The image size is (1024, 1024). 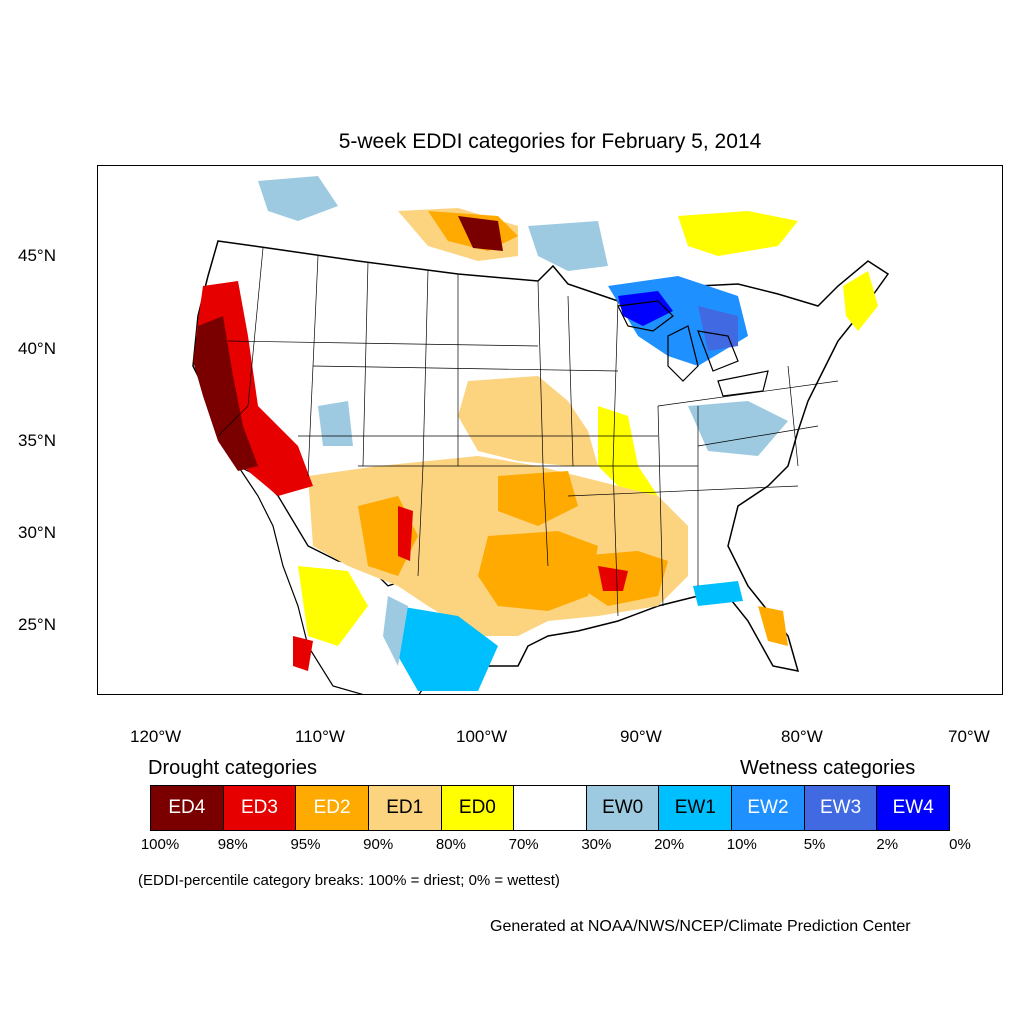 I want to click on ew3-region-greatlakes, so click(x=718, y=328).